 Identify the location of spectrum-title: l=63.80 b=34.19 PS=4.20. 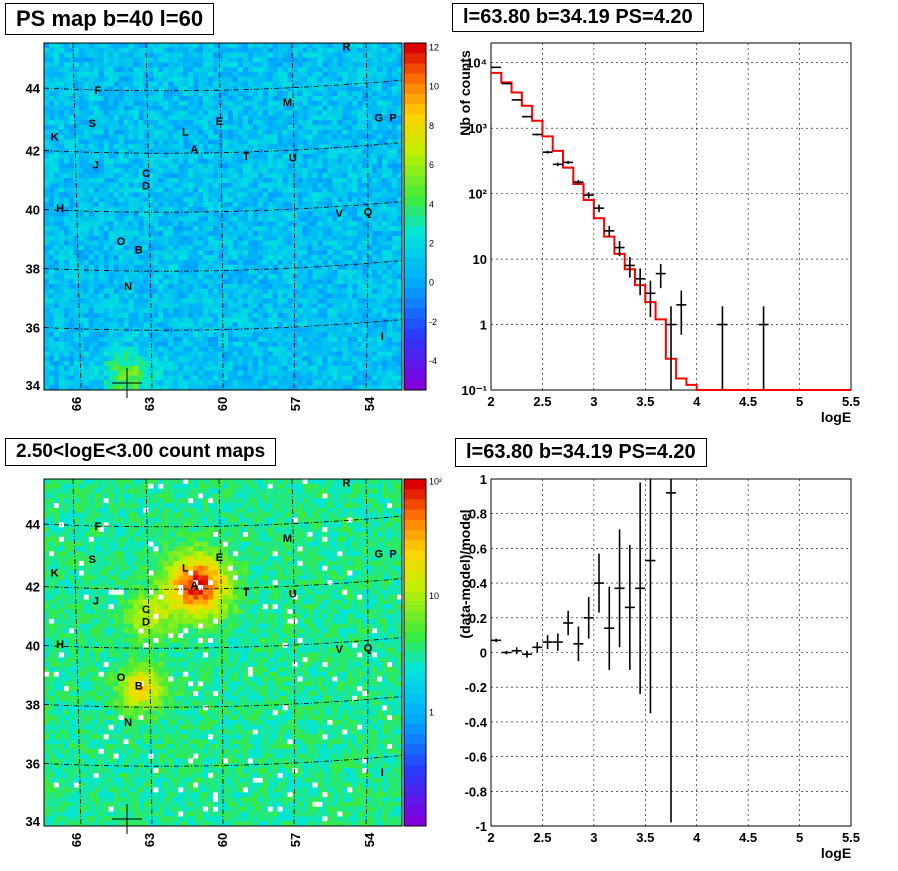
(578, 17).